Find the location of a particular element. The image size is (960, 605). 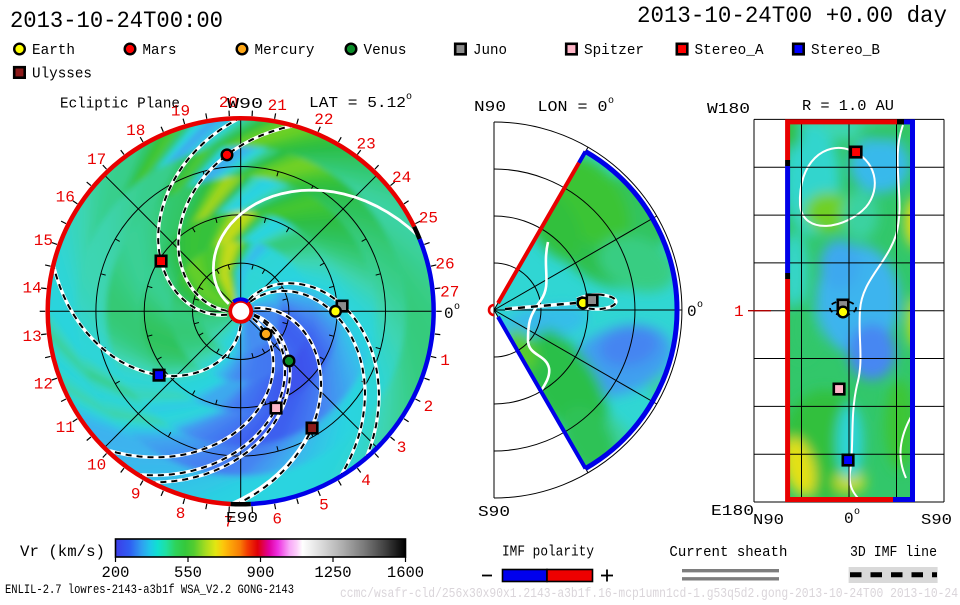

svg-text: 3D IMF line is located at coordinates (893, 552).